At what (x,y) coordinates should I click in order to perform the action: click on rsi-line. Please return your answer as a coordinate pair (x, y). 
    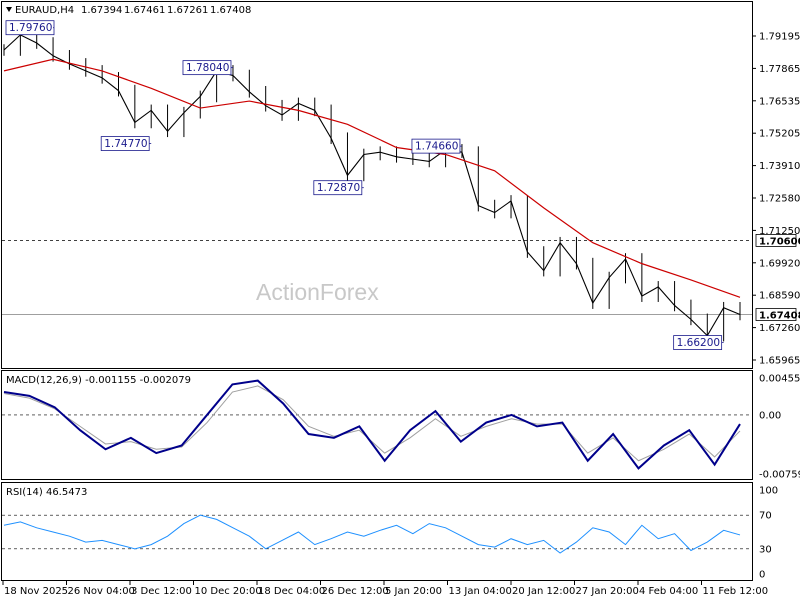
    Looking at the image, I should click on (372, 534).